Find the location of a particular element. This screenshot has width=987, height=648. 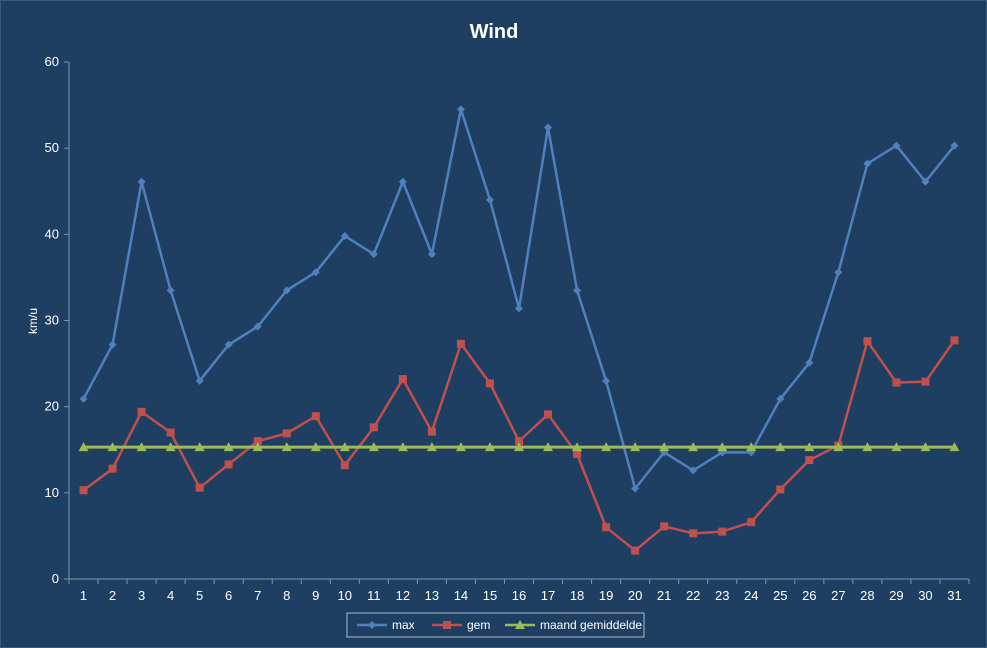

x-tick-label: 24 is located at coordinates (751, 595).